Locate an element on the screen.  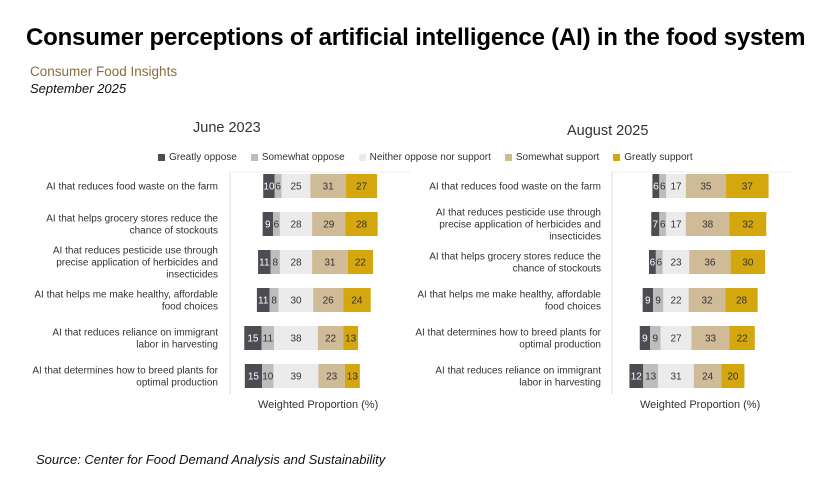
category-label-line: AI that helps grocery stores reduce the is located at coordinates (132, 219).